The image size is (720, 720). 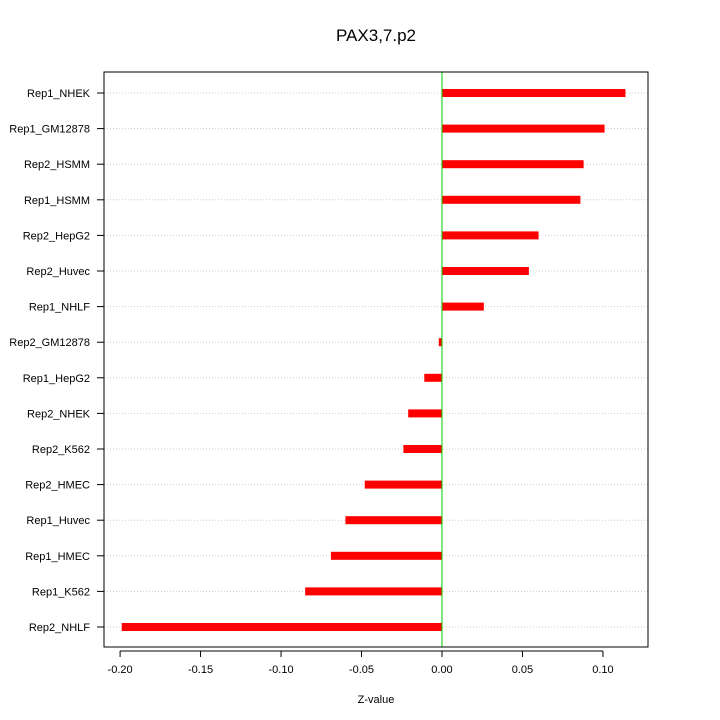 I want to click on x-tick-label: 0.00, so click(x=441, y=670).